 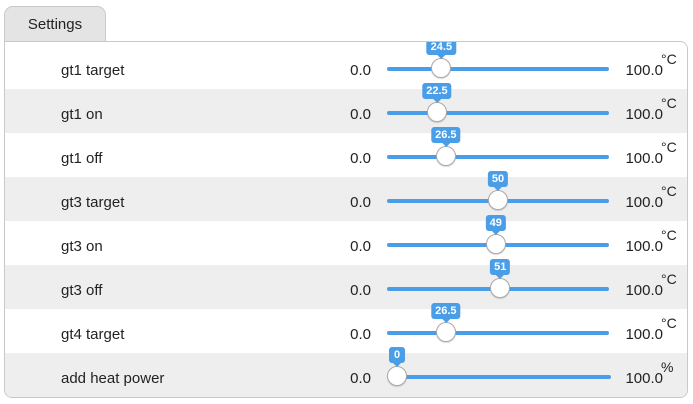 I want to click on setting-label: gt1 off, so click(x=82, y=158).